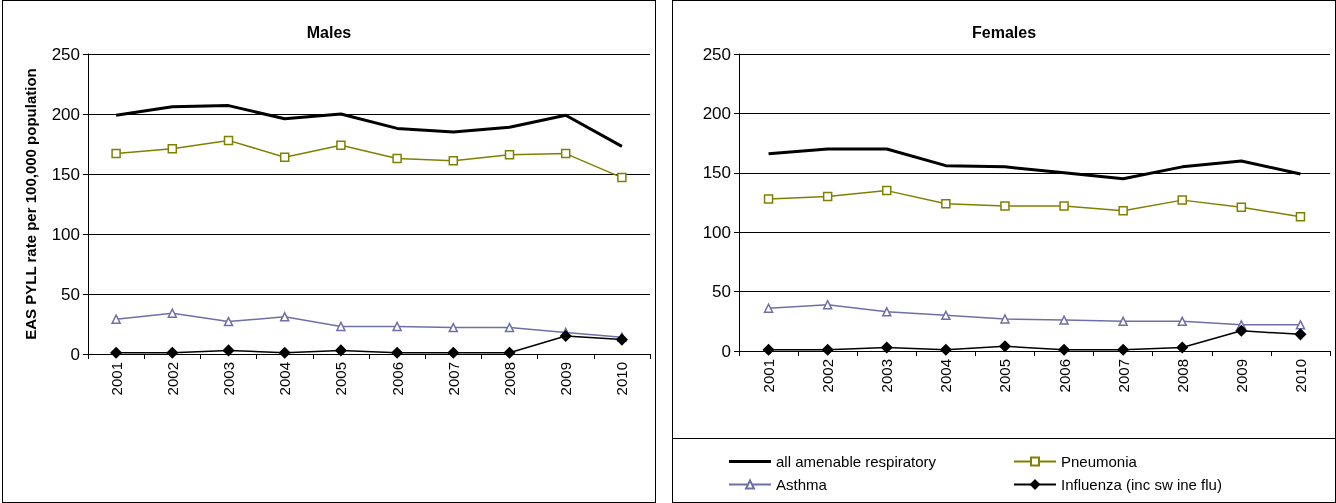 The height and width of the screenshot is (503, 1336). Describe the element at coordinates (856, 461) in the screenshot. I see `legend-label: all amenable respiratory` at that location.